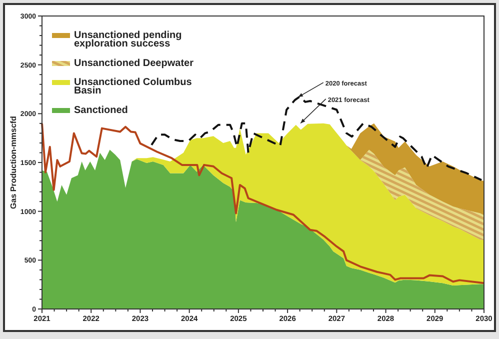  Describe the element at coordinates (128, 40) in the screenshot. I see `legend-label: Unsanctioned pending exploration success` at that location.